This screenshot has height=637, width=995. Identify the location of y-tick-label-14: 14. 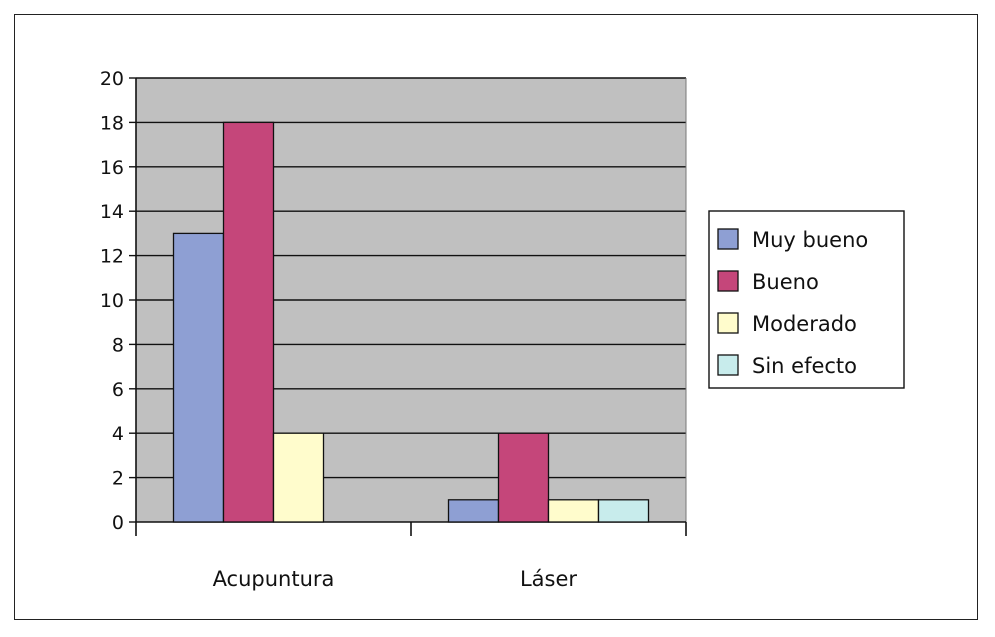
(112, 212).